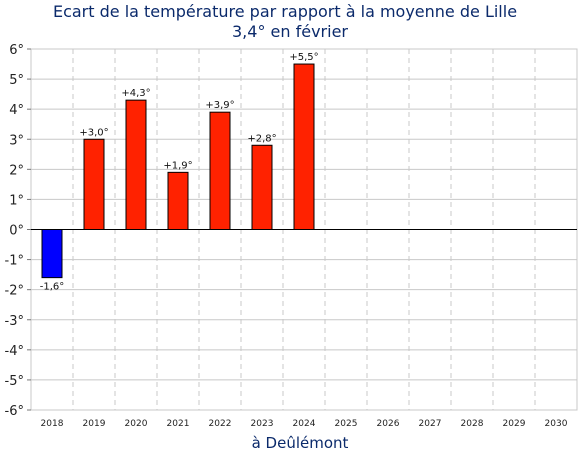  Describe the element at coordinates (556, 424) in the screenshot. I see `x-tick-label: 2030` at that location.